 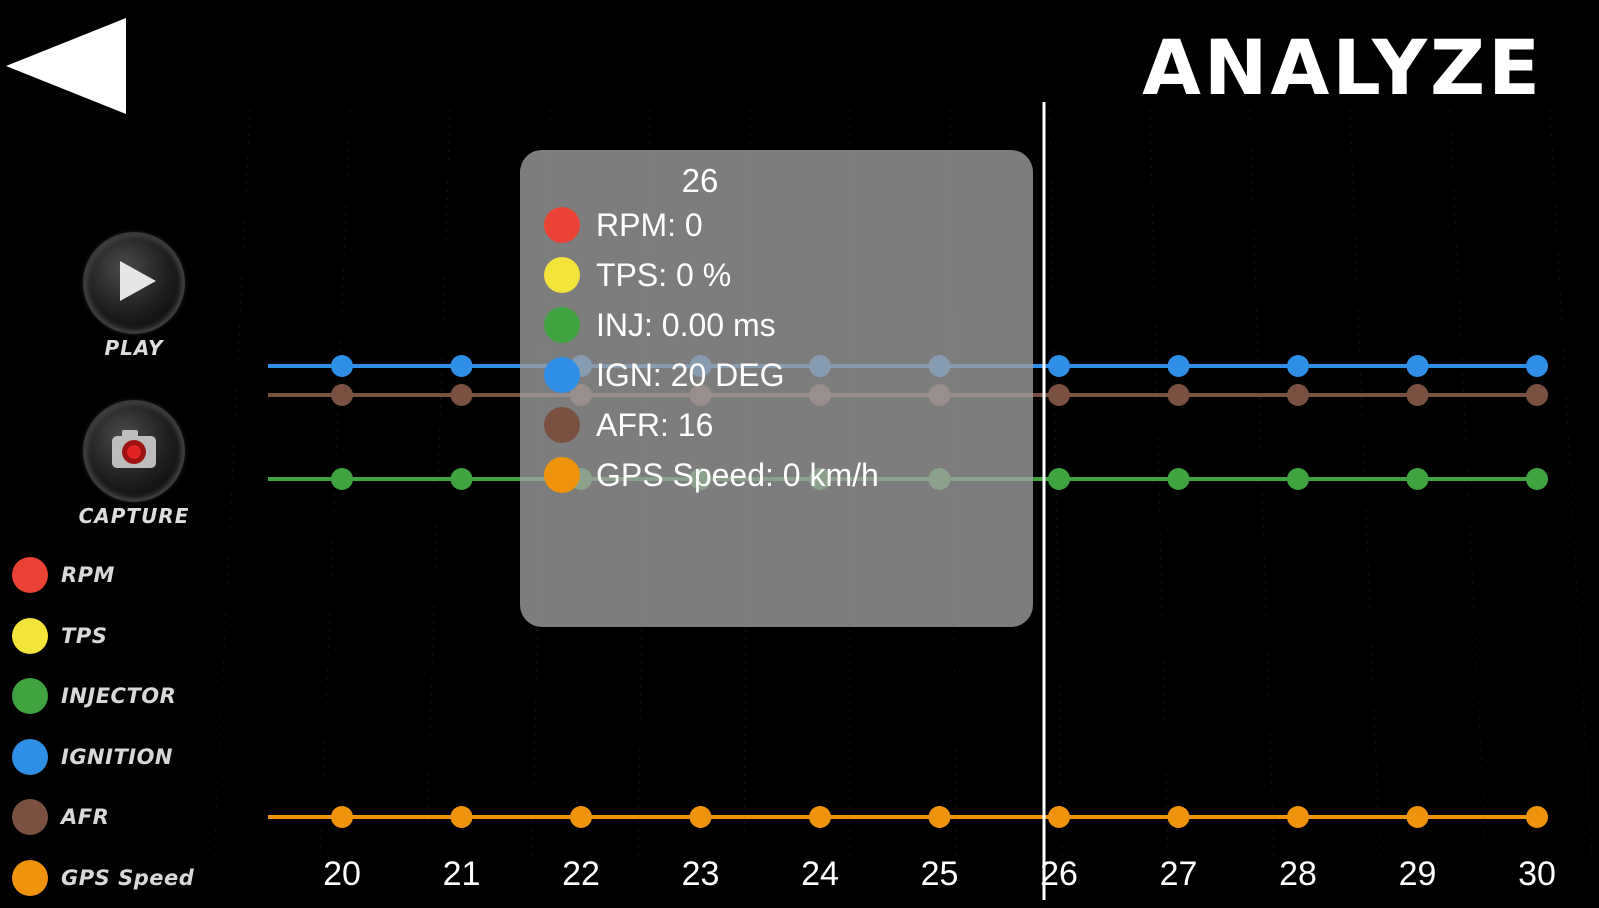 What do you see at coordinates (820, 874) in the screenshot?
I see `x-tick-label: 24` at bounding box center [820, 874].